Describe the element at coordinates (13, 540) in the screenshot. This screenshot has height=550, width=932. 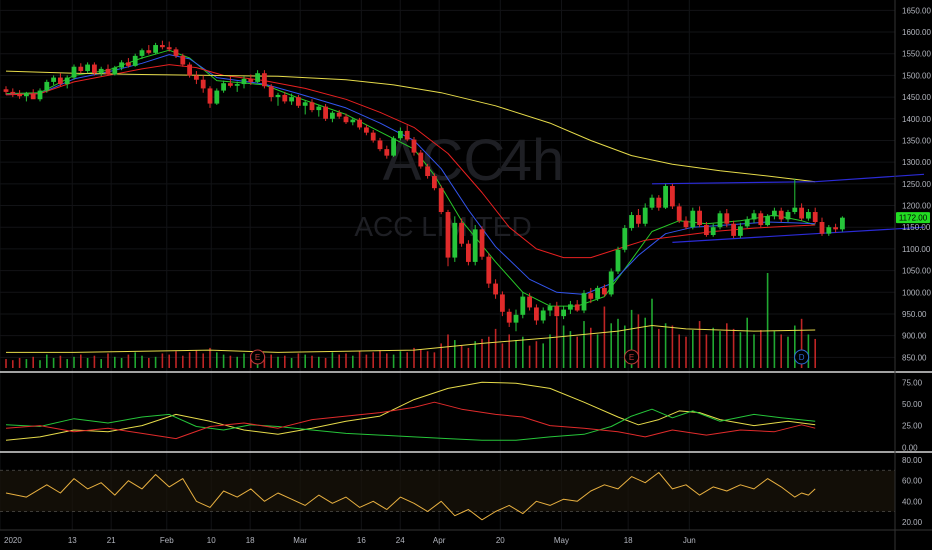
I see `time-tick-label: 2020` at that location.